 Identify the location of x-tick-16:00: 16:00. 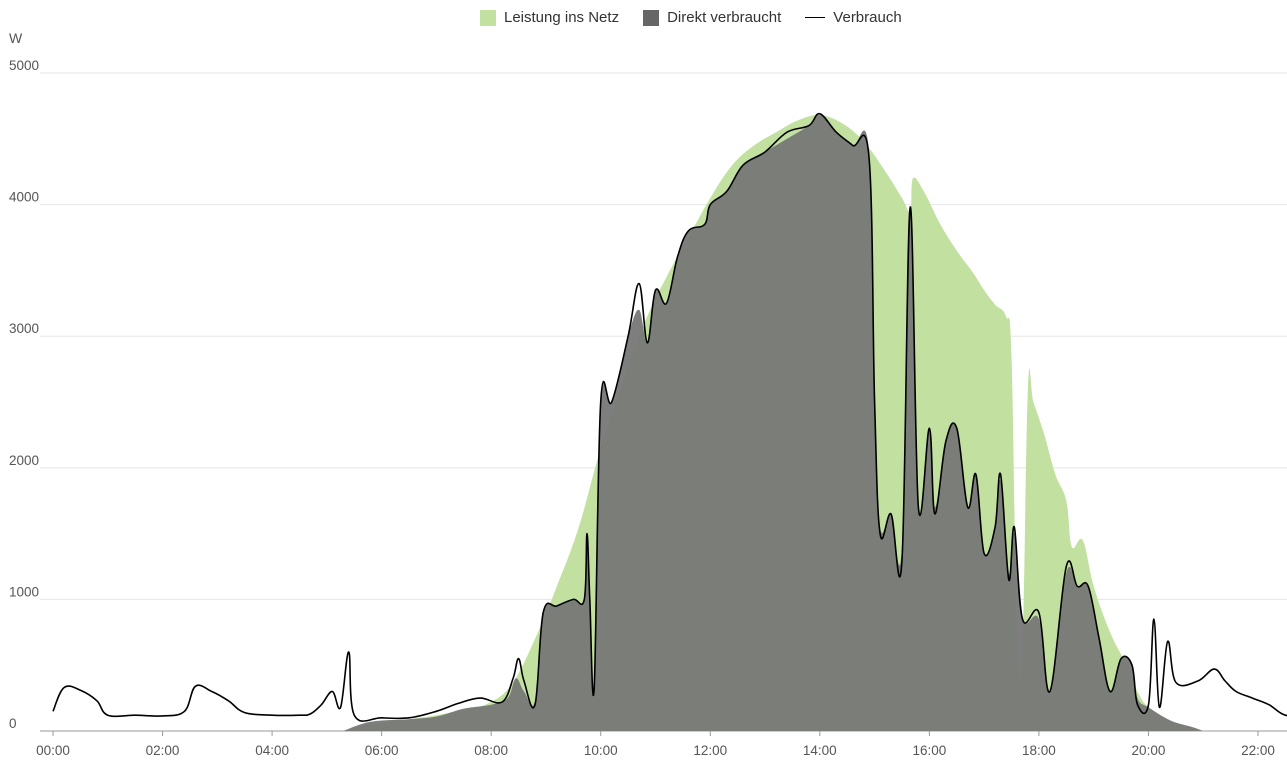
(929, 750).